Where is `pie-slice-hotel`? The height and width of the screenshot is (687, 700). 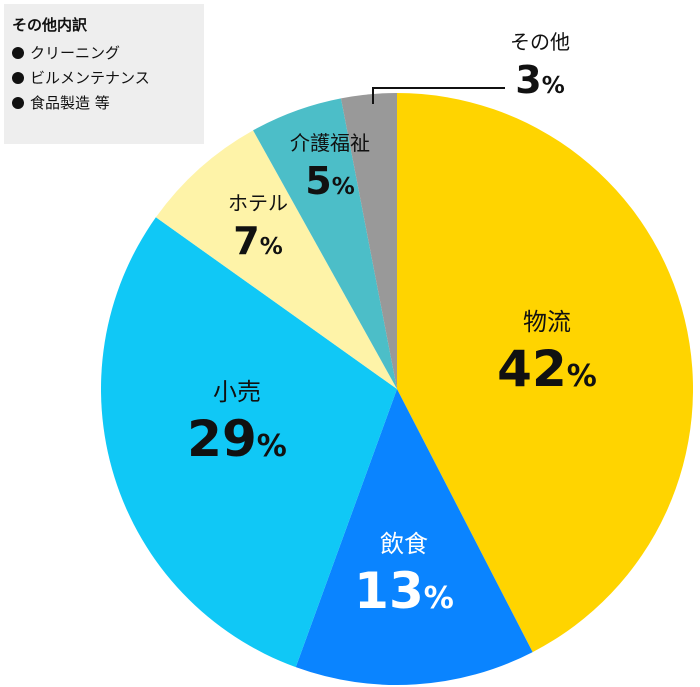 pie-slice-hotel is located at coordinates (276, 259).